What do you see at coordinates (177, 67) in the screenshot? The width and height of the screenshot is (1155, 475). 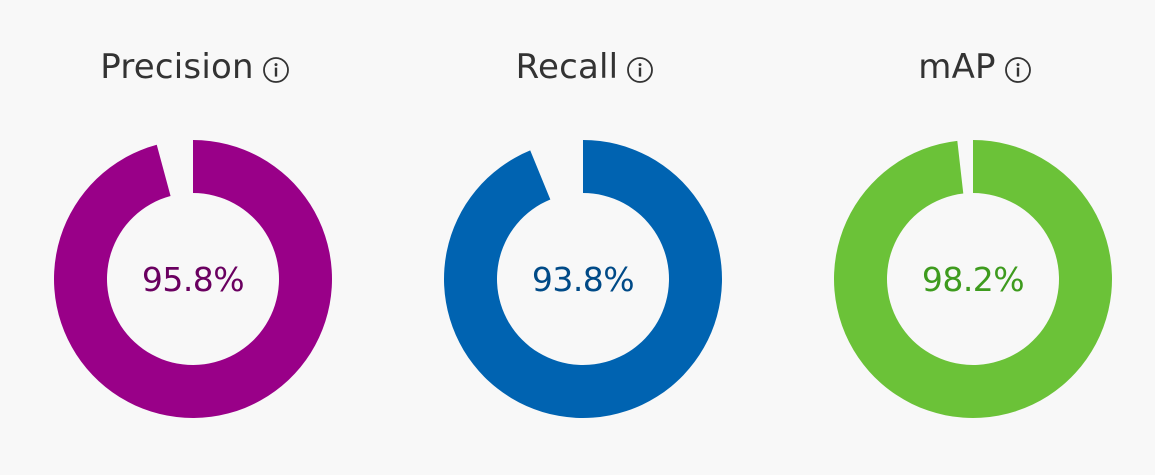 I see `precision-title: Precision` at bounding box center [177, 67].